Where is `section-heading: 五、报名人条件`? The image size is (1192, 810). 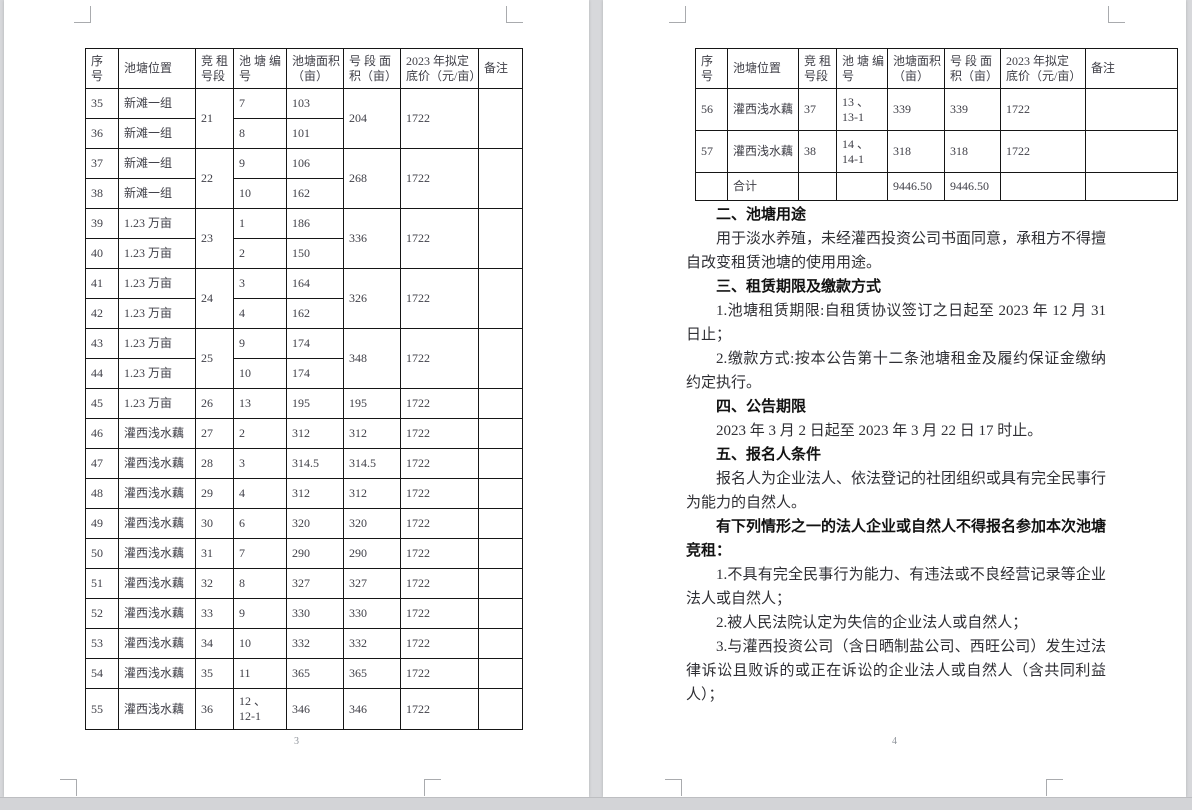 section-heading: 五、报名人条件 is located at coordinates (769, 455).